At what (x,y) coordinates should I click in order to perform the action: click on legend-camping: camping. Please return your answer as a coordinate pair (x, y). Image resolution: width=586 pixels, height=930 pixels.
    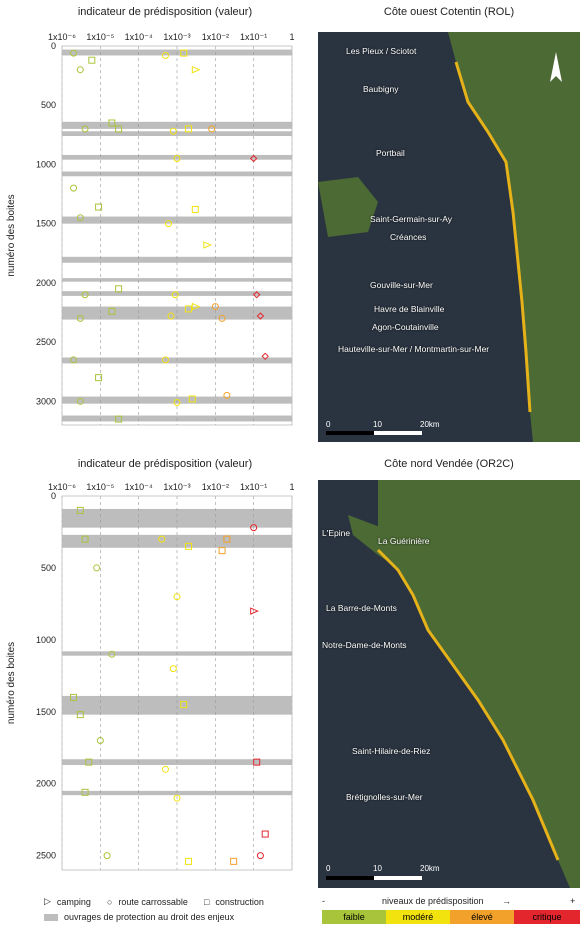
    Looking at the image, I should click on (73, 901).